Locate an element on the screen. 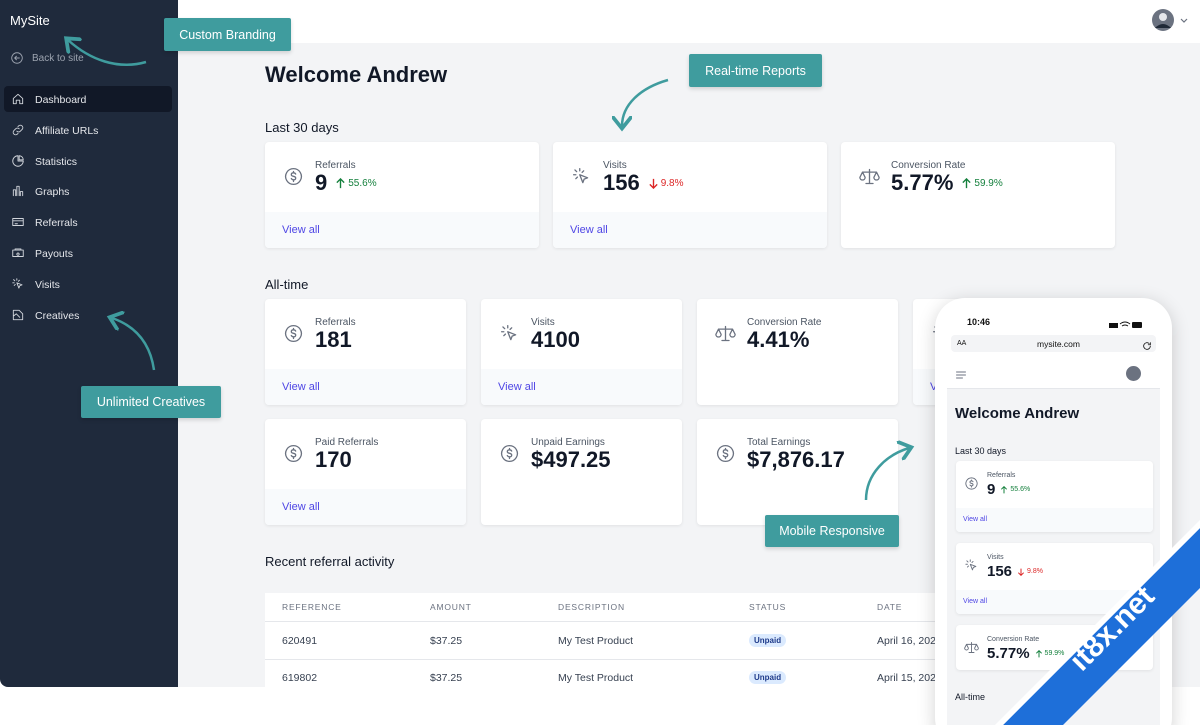 The height and width of the screenshot is (725, 1200). reload-icon is located at coordinates (1147, 347).